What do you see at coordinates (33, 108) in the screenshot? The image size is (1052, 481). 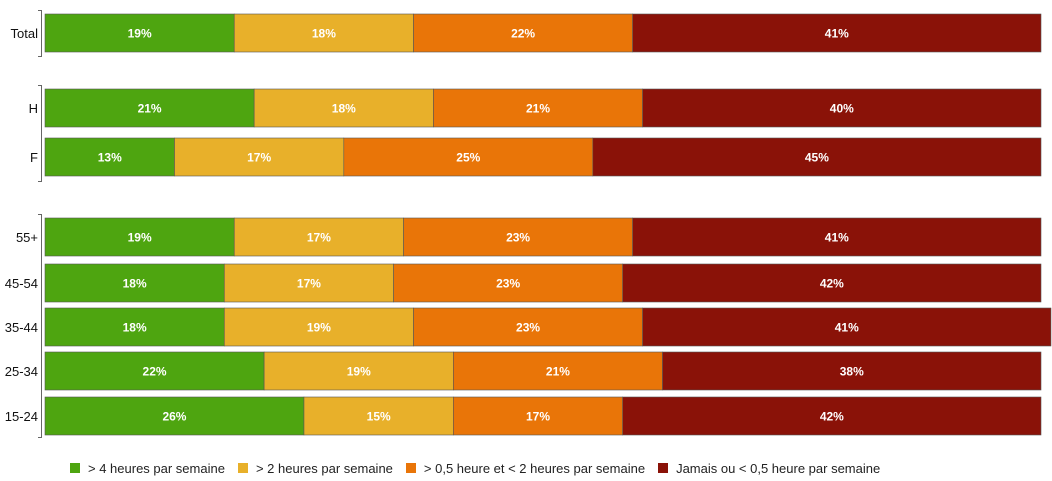 I see `category-label: H` at bounding box center [33, 108].